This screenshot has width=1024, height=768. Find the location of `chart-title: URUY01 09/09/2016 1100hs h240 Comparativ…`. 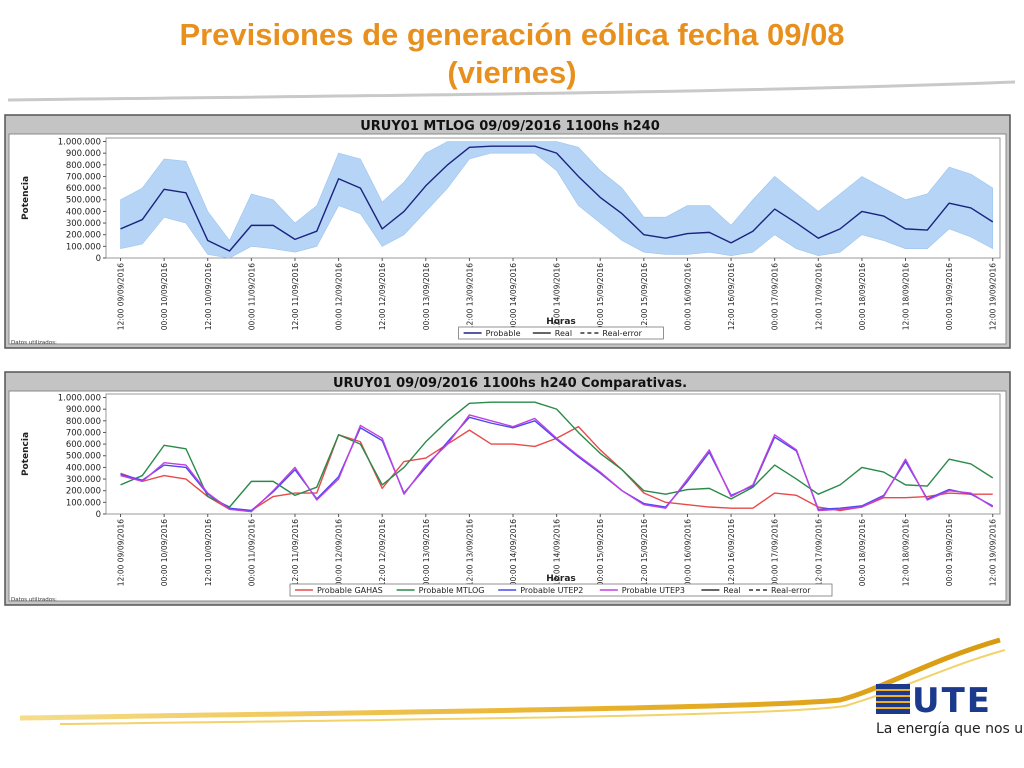

chart-title: URUY01 09/09/2016 1100hs h240 Comparativ… is located at coordinates (510, 383).